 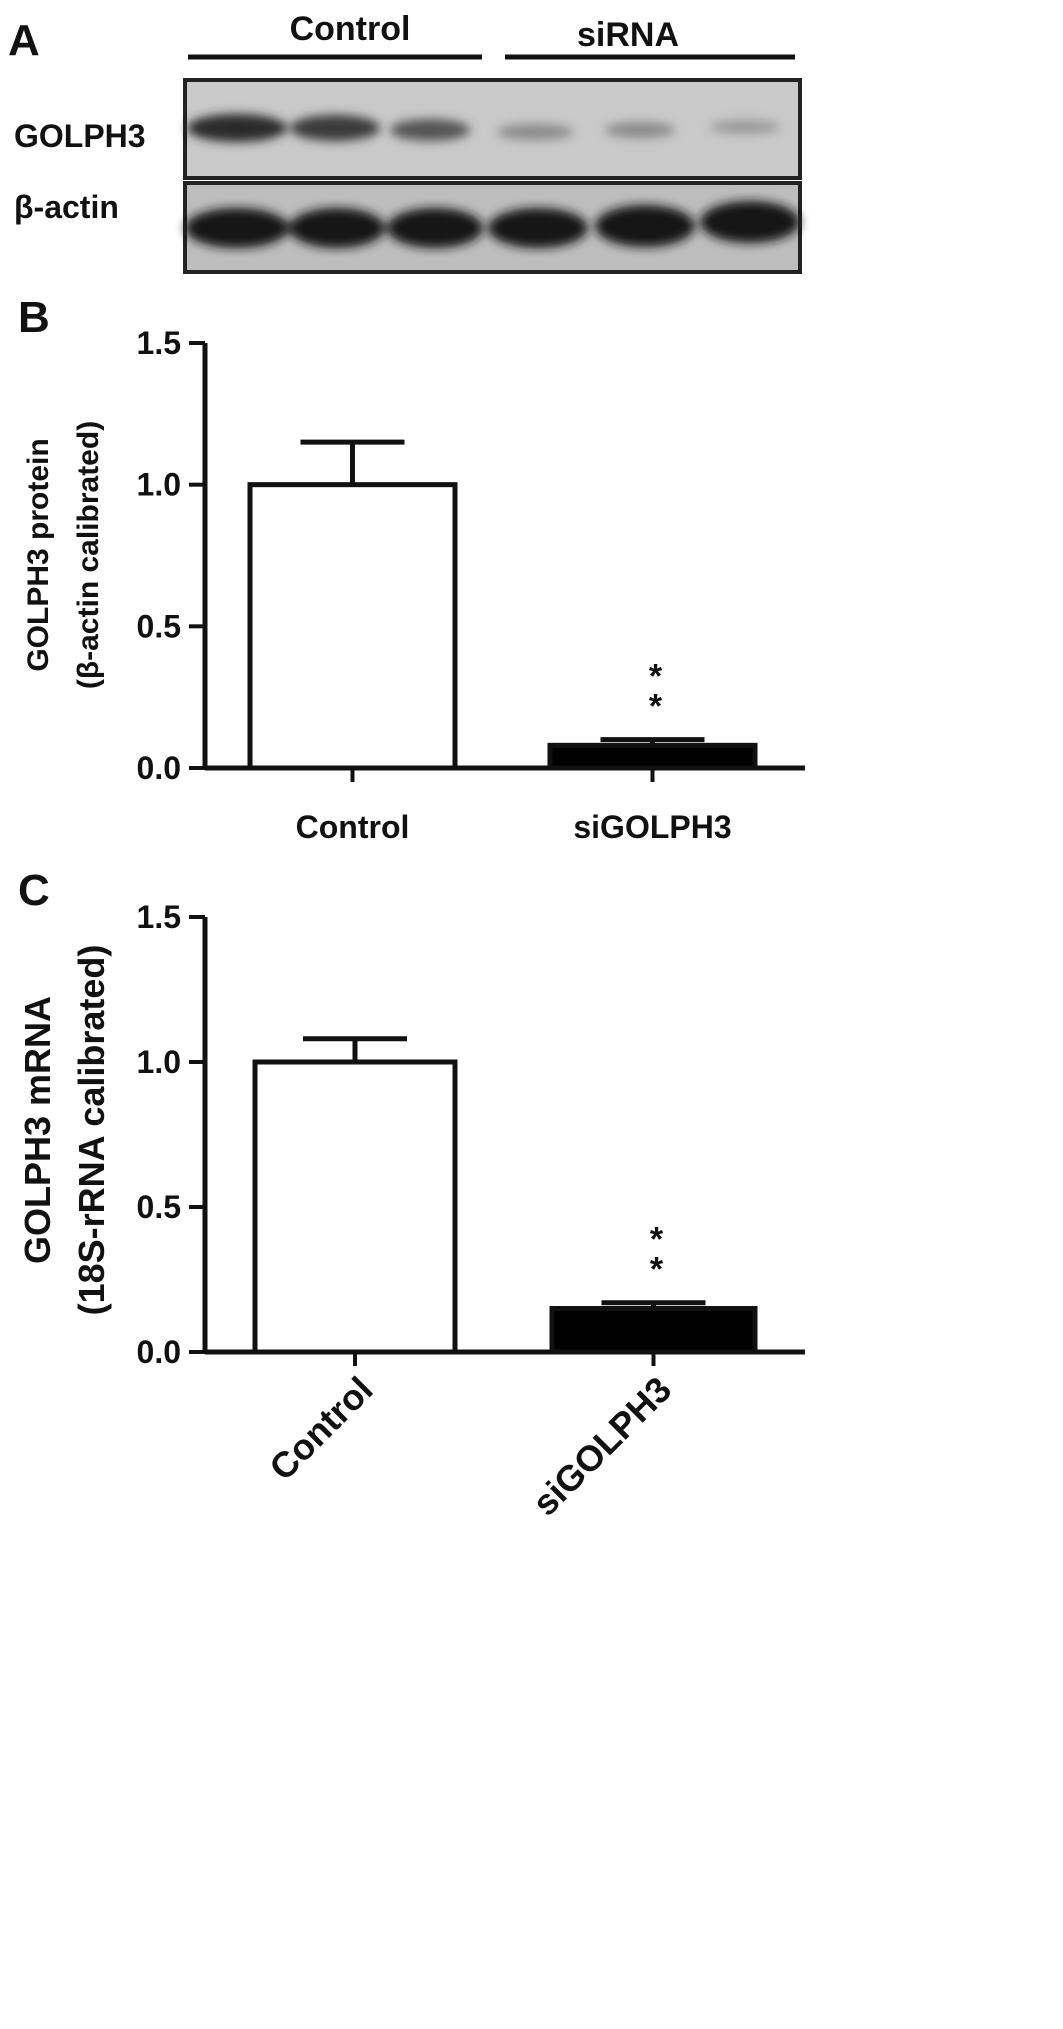 What do you see at coordinates (24, 40) in the screenshot?
I see `panel-label: A` at bounding box center [24, 40].